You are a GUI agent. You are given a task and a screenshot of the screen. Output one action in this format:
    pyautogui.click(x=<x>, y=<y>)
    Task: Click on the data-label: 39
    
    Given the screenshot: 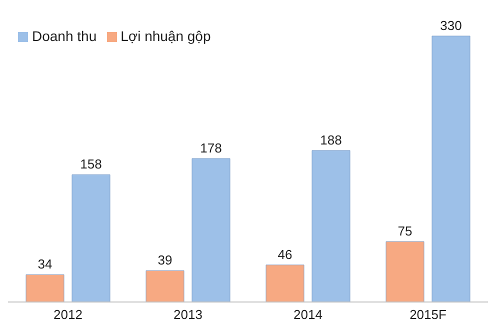 What is the action you would take?
    pyautogui.click(x=165, y=260)
    